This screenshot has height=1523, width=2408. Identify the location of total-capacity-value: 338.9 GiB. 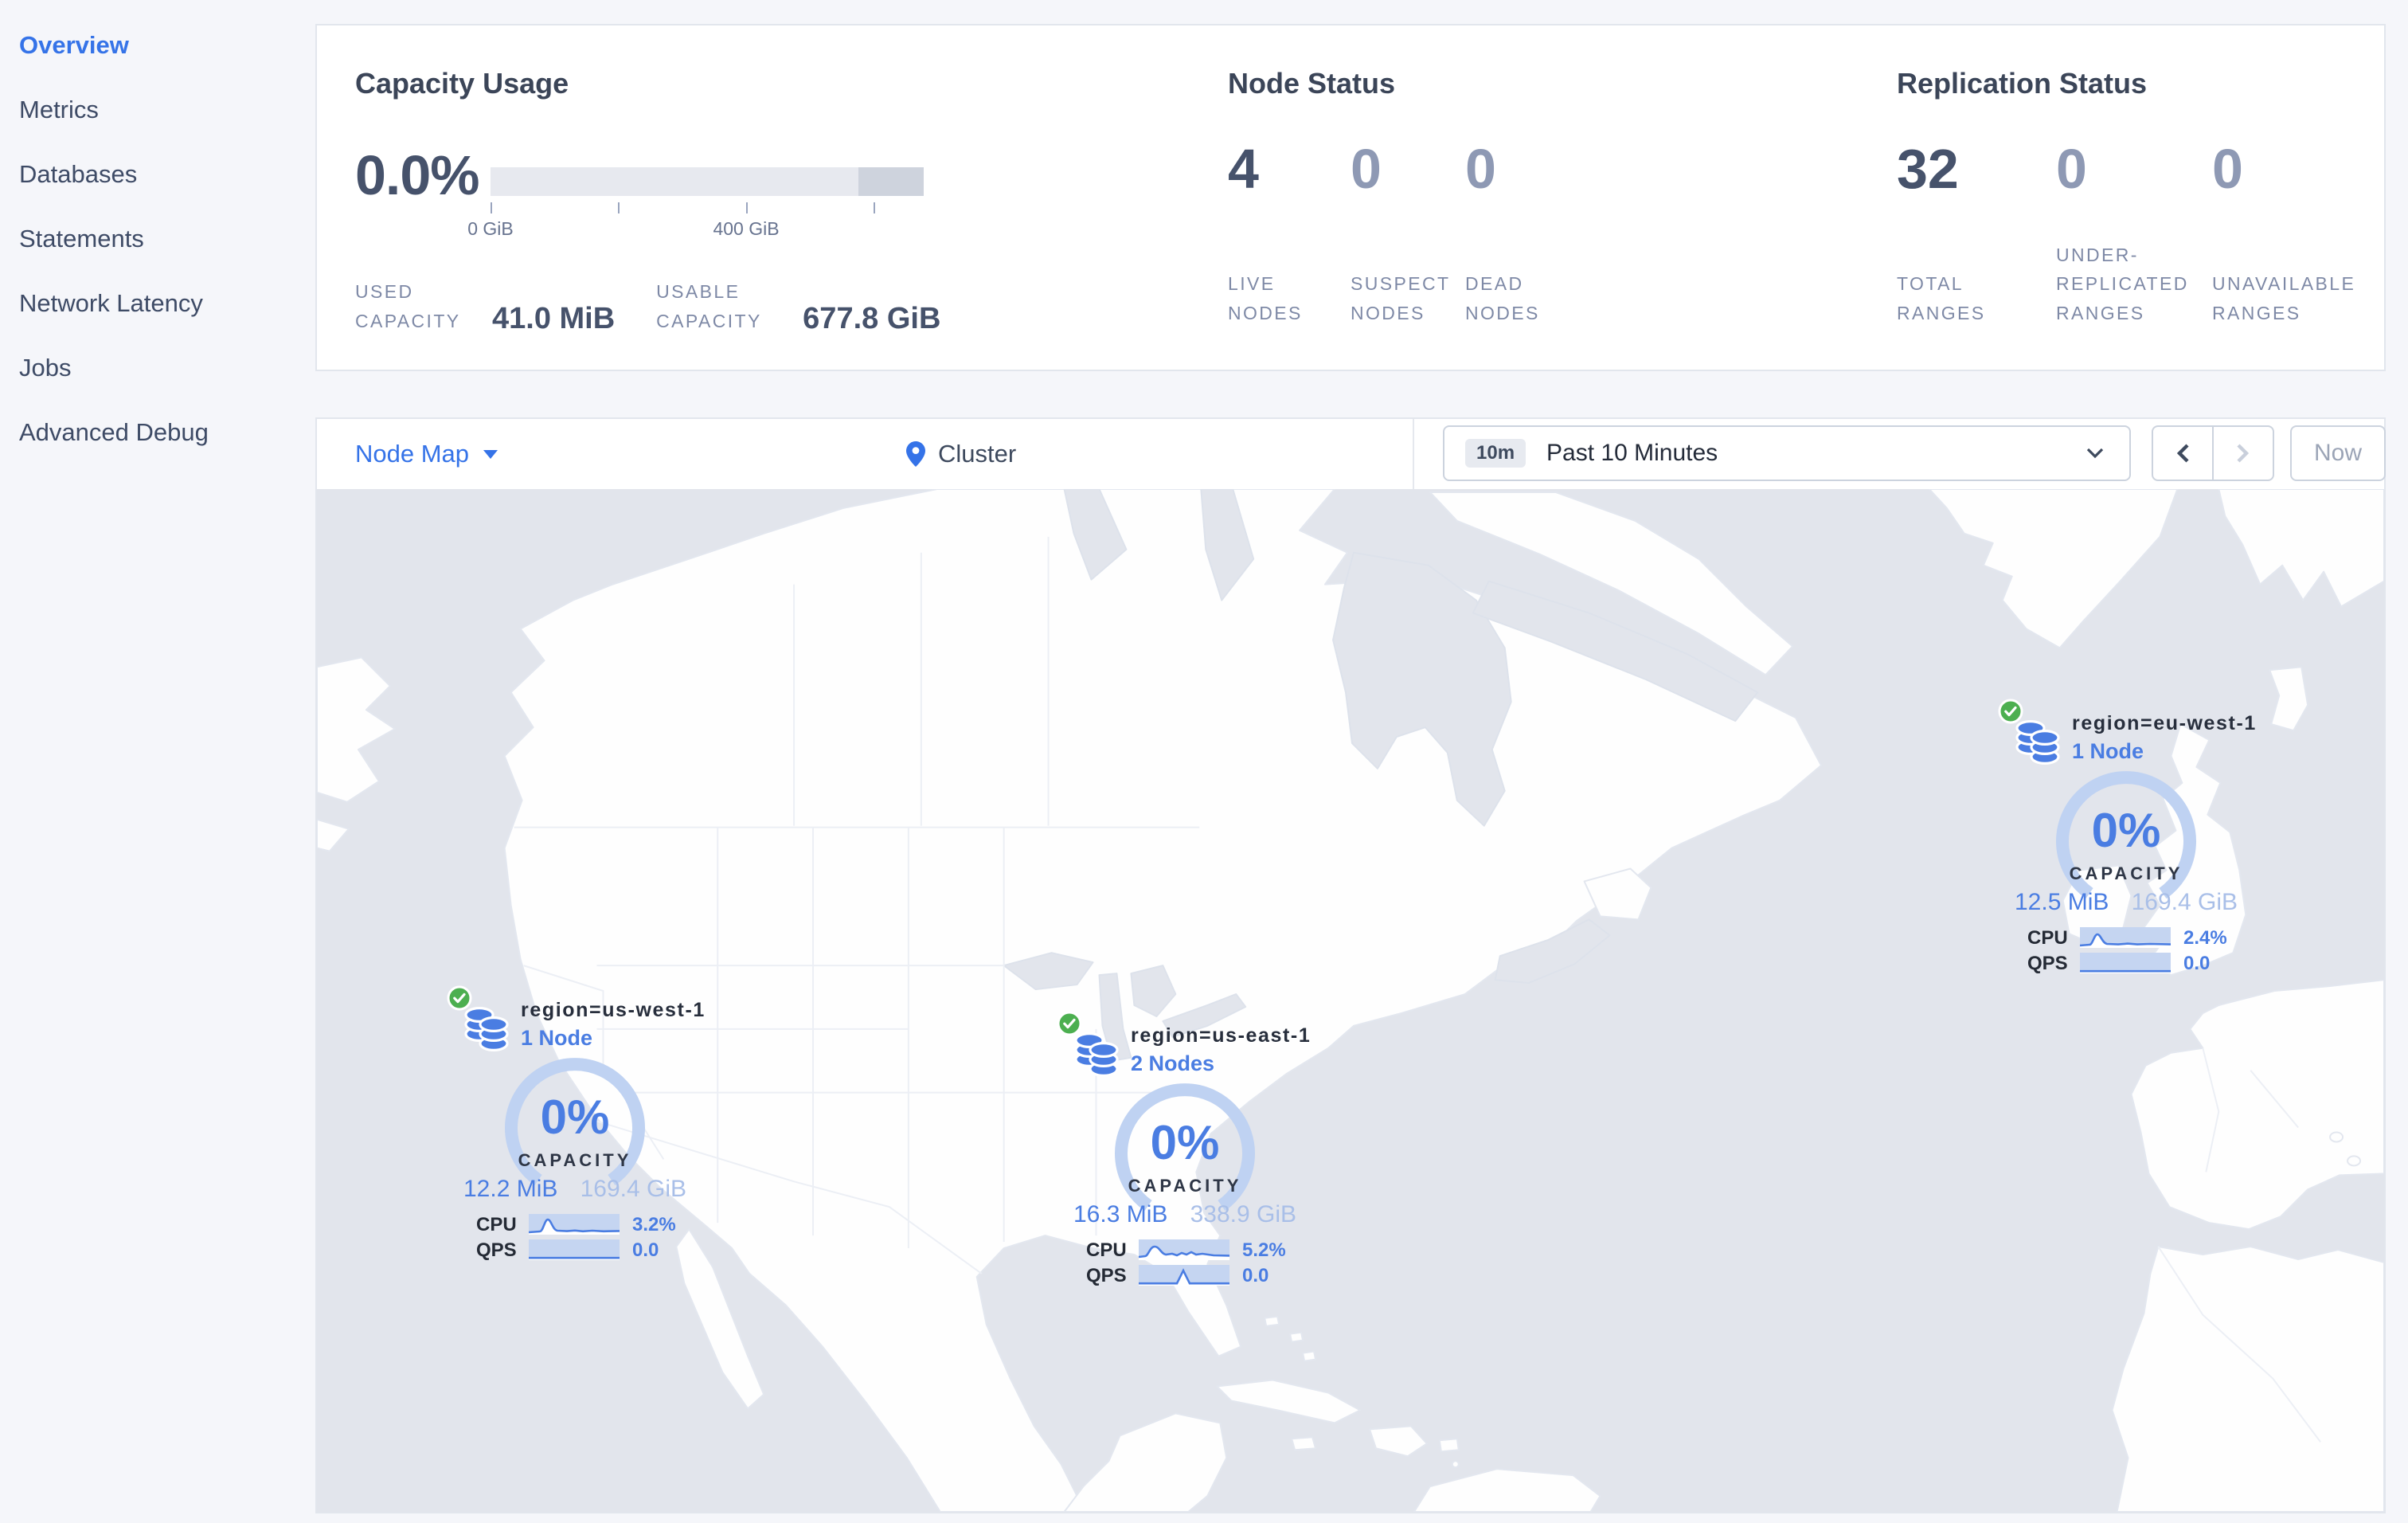
(1243, 1214).